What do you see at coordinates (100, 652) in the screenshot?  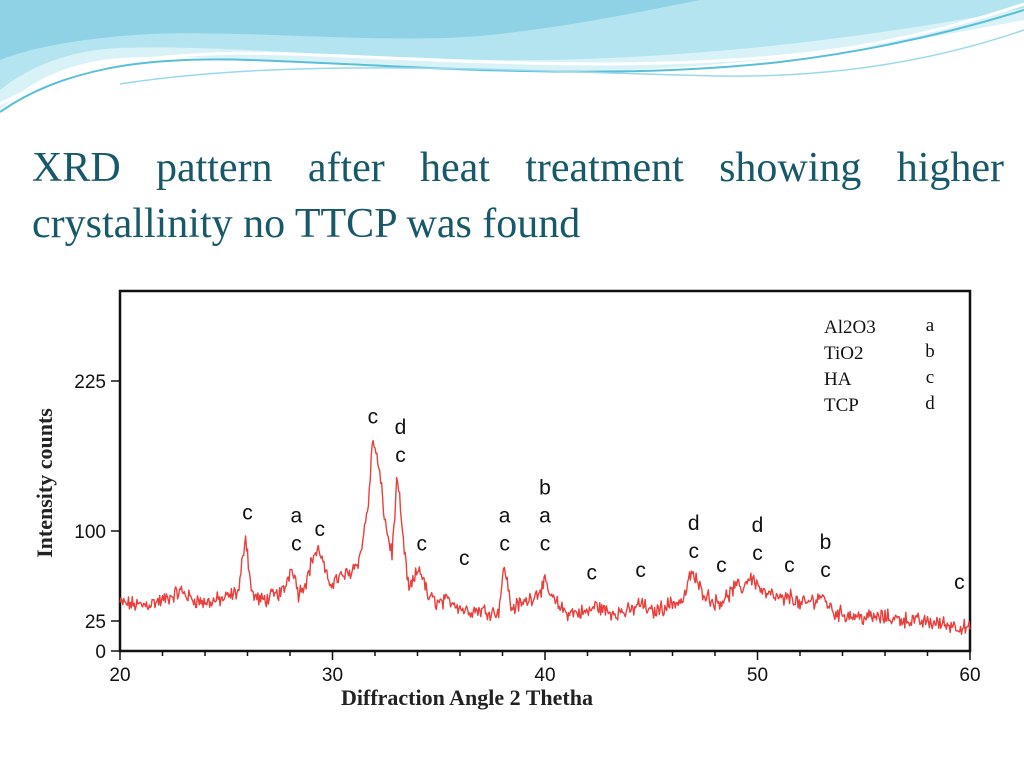 I see `y-tick-label: 0` at bounding box center [100, 652].